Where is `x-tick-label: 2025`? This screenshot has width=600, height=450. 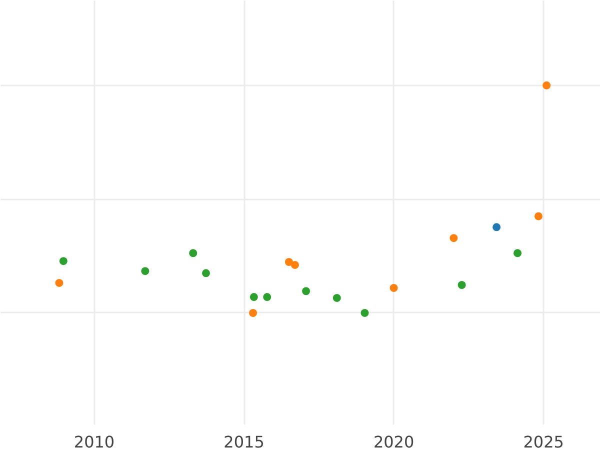
x-tick-label: 2025 is located at coordinates (543, 441).